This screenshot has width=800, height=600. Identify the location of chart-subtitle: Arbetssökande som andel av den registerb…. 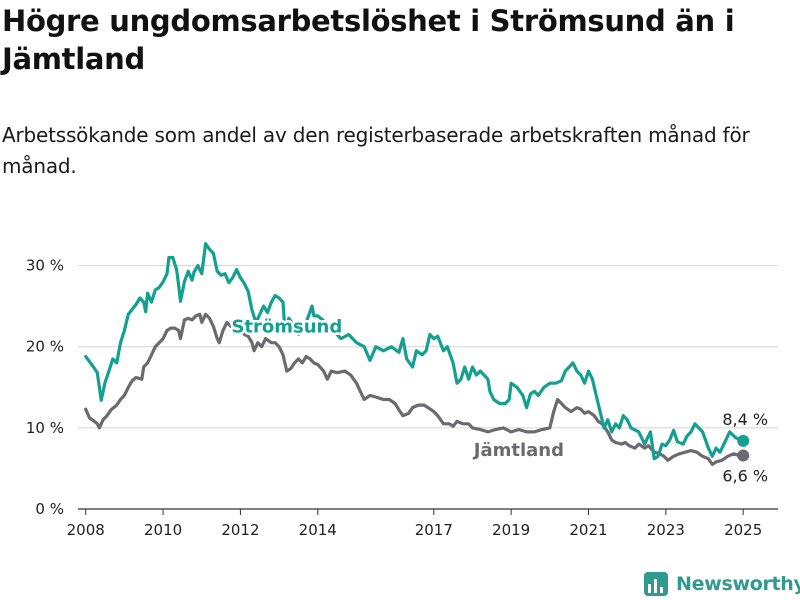
(376, 150).